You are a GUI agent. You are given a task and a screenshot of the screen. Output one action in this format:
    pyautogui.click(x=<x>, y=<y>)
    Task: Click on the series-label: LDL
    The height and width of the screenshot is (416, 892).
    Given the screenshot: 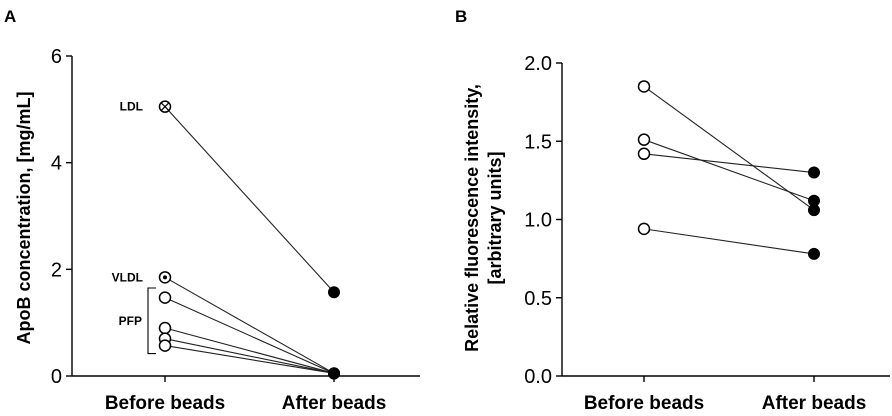 What is the action you would take?
    pyautogui.click(x=131, y=107)
    